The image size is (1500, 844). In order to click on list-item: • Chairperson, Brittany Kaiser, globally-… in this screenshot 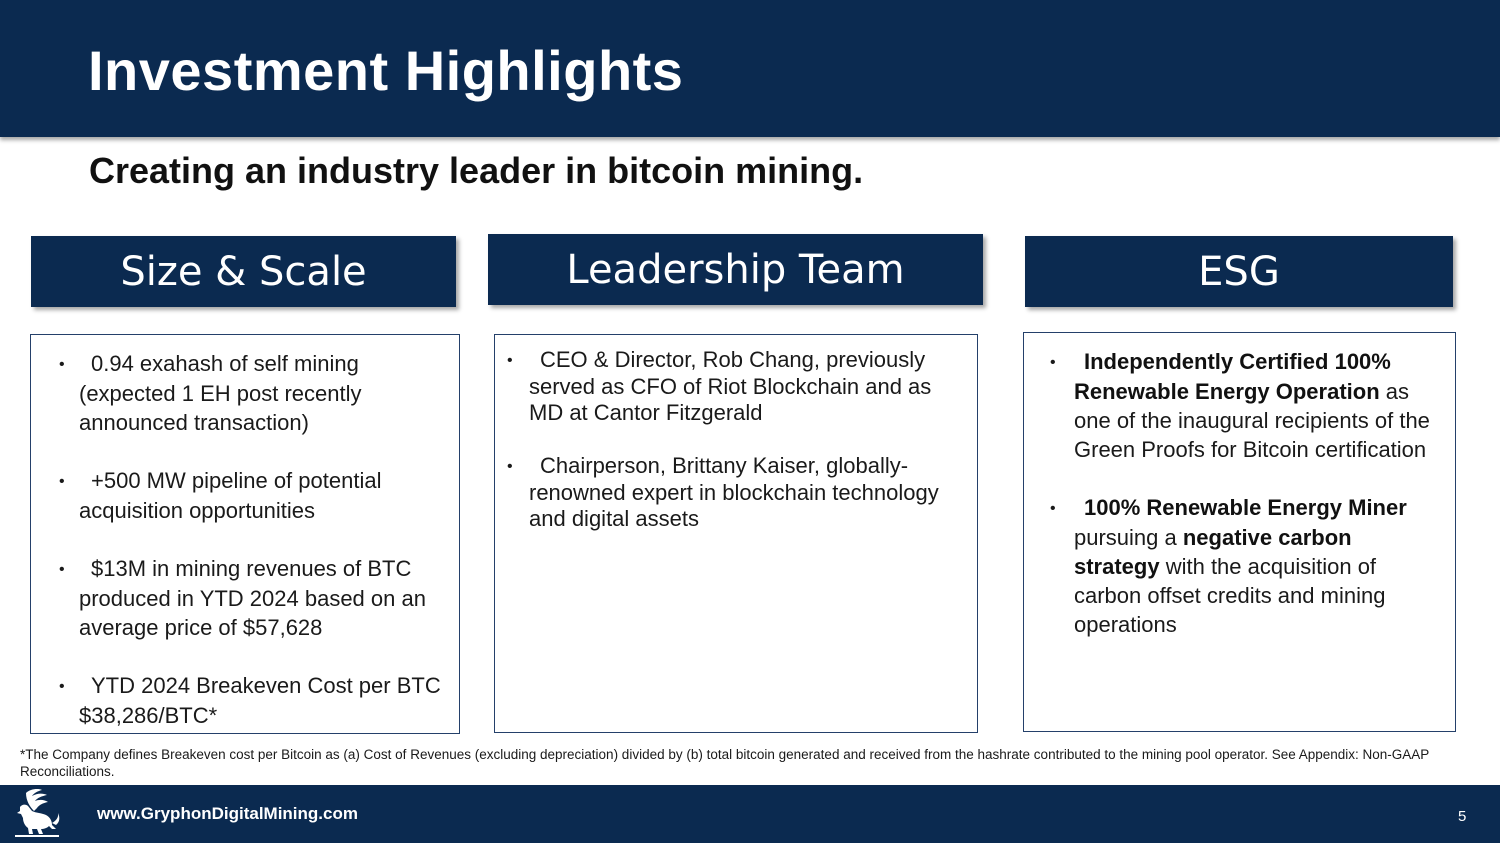, I will do `click(735, 492)`.